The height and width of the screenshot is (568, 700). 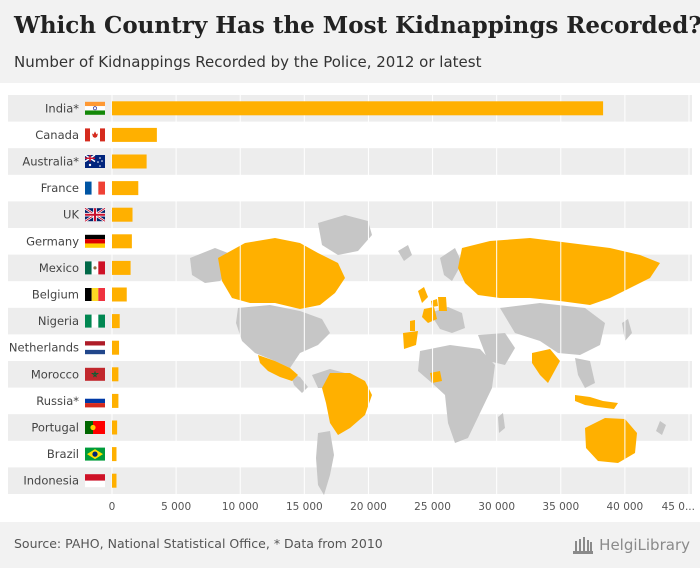 I want to click on germany-flag-icon, so click(x=95, y=241).